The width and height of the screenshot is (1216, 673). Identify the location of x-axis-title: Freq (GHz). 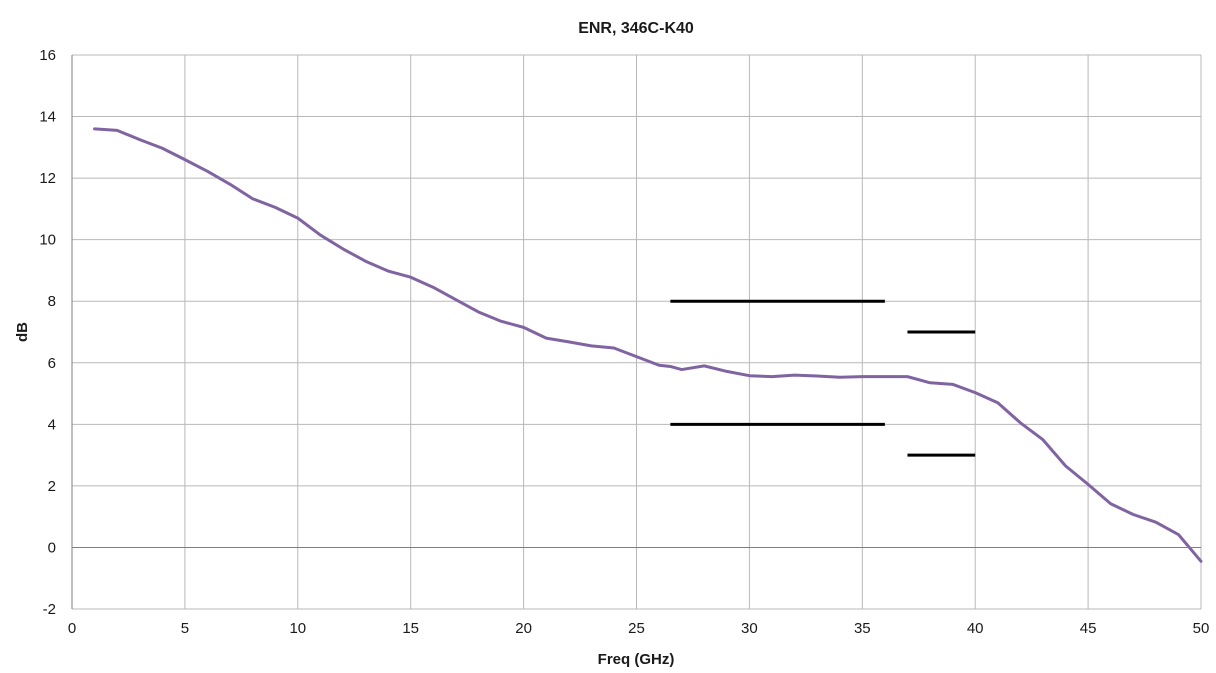
(636, 659).